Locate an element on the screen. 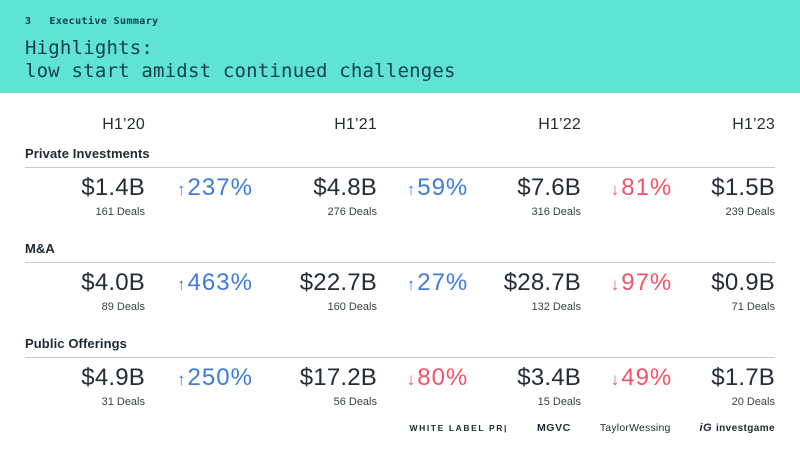 Image resolution: width=800 pixels, height=450 pixels. value-cell: $4.0B 89 Deals is located at coordinates (85, 291).